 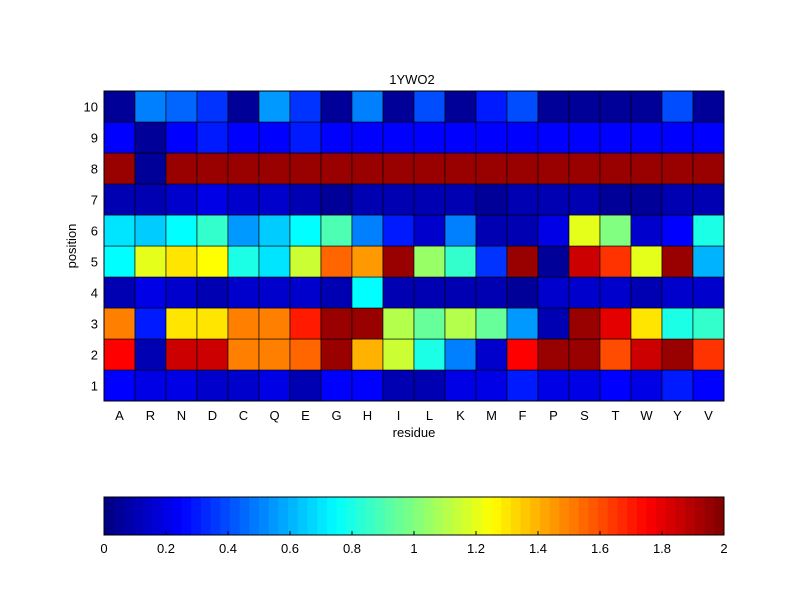 What do you see at coordinates (305, 415) in the screenshot?
I see `x-tick-label: E` at bounding box center [305, 415].